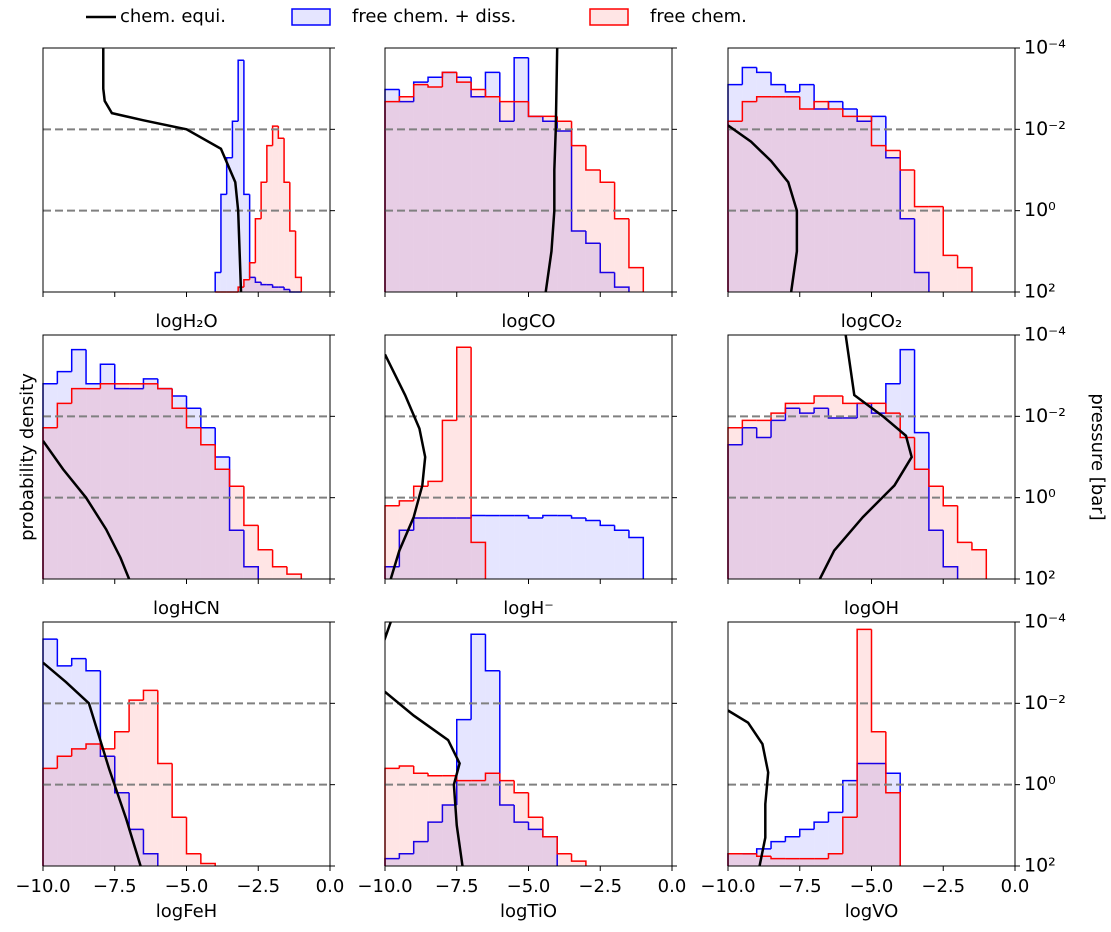  I want to click on y2-tick-label: 10⁻⁴, so click(1045, 335).